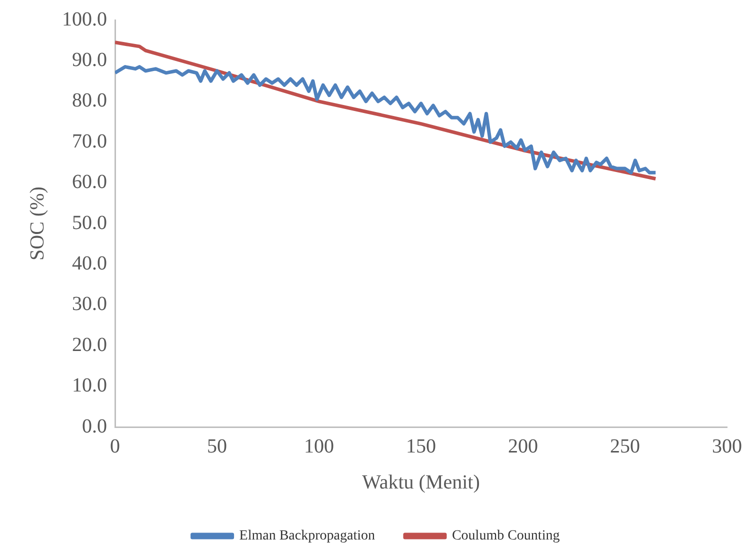  What do you see at coordinates (89, 223) in the screenshot?
I see `y-tick-label: 50.0` at bounding box center [89, 223].